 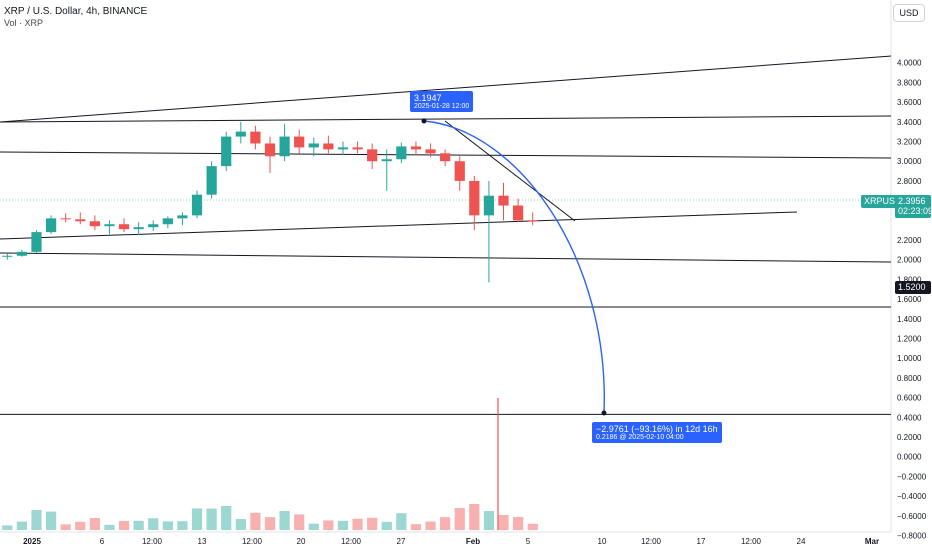 What do you see at coordinates (912, 496) in the screenshot?
I see `y-tick-label: −0.4000` at bounding box center [912, 496].